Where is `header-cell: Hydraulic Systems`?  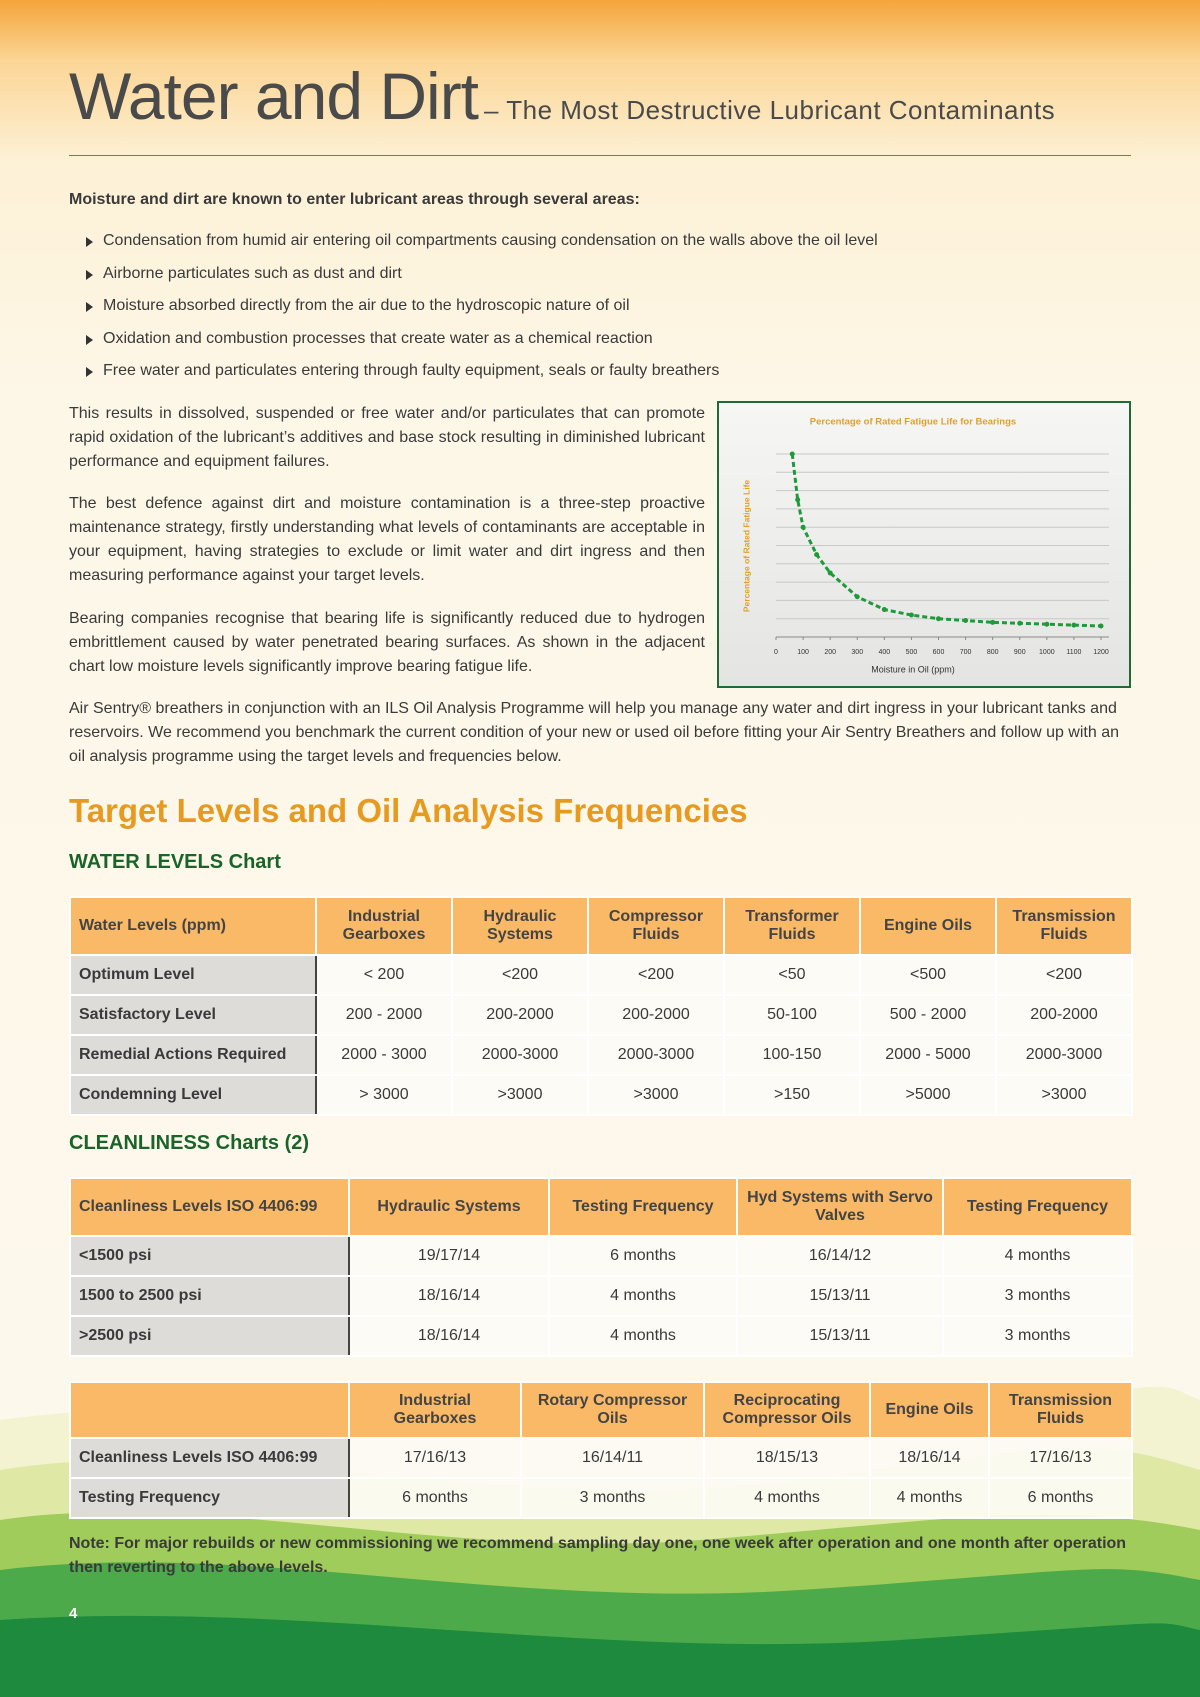 header-cell: Hydraulic Systems is located at coordinates (520, 926).